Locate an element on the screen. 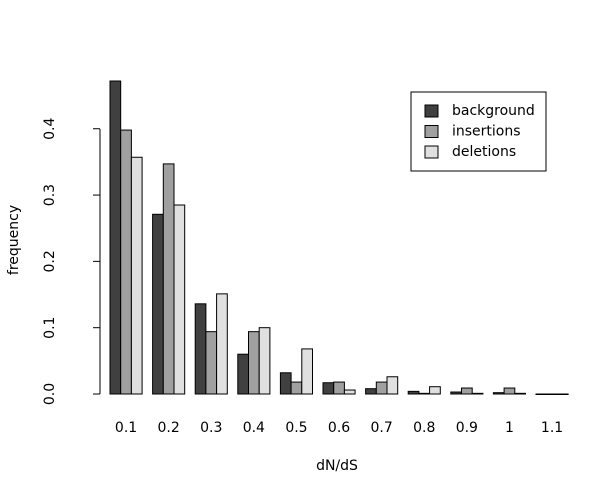 Image resolution: width=600 pixels, height=499 pixels. legend-label: deletions is located at coordinates (484, 152).